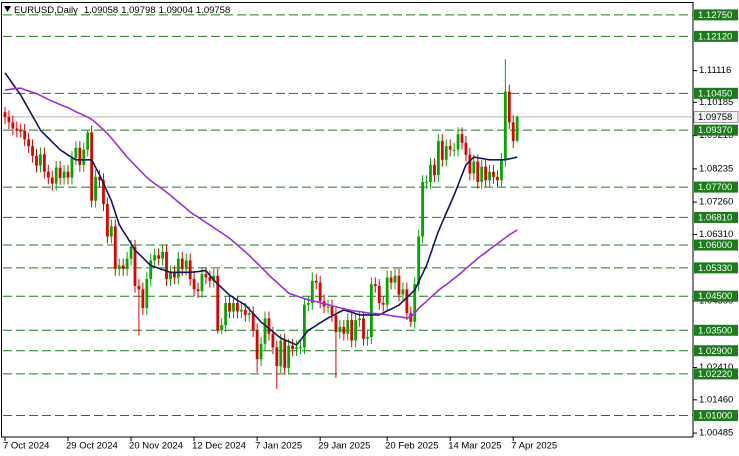 The image size is (739, 456). I want to click on x-tick-label: 20 Feb 2025, so click(411, 446).